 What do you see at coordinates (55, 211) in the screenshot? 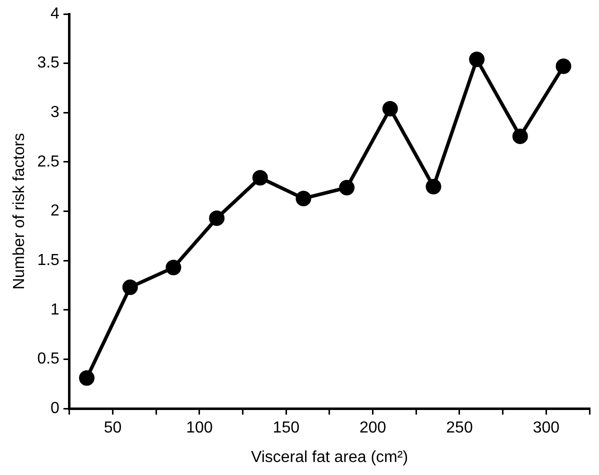
I see `y-tick-label: 2` at bounding box center [55, 211].